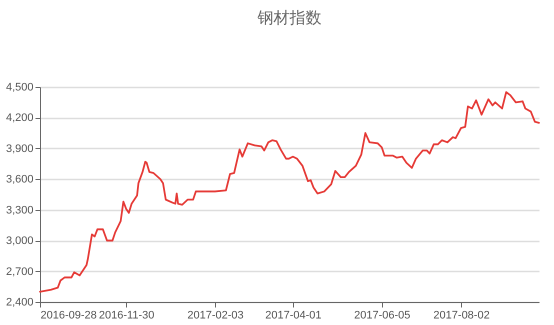 The height and width of the screenshot is (325, 554). Describe the element at coordinates (68, 316) in the screenshot. I see `x-tick-label: 2016-09-28` at that location.